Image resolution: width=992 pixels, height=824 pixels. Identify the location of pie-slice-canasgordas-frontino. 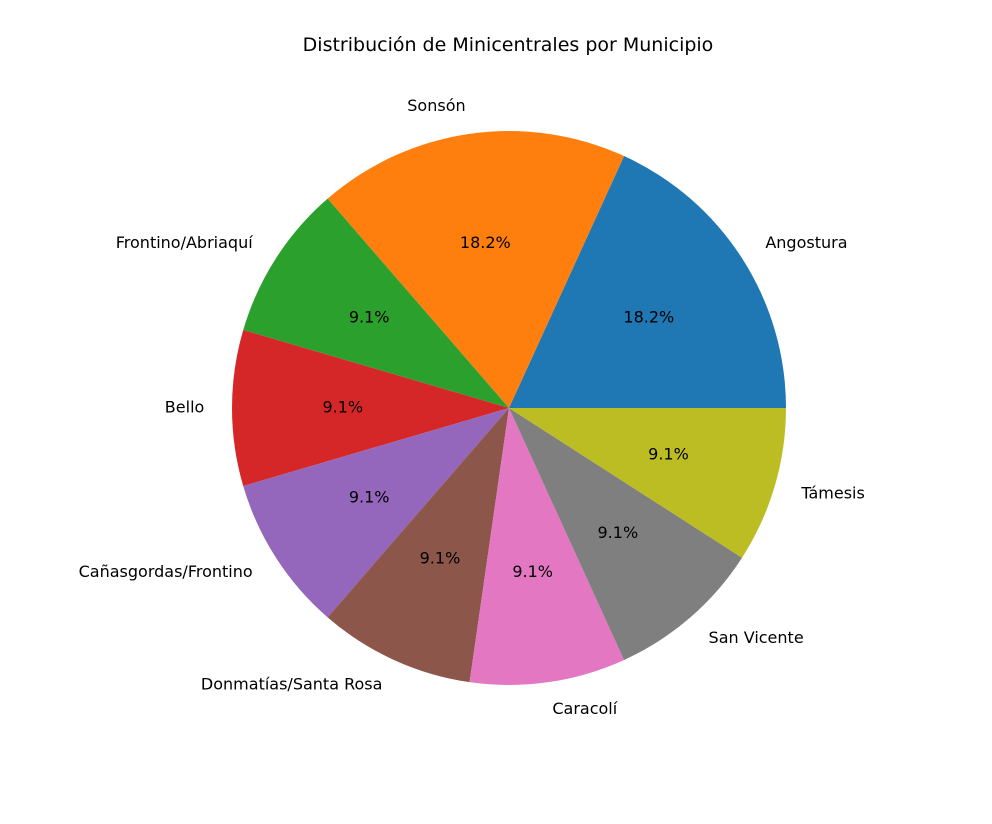
(376, 513).